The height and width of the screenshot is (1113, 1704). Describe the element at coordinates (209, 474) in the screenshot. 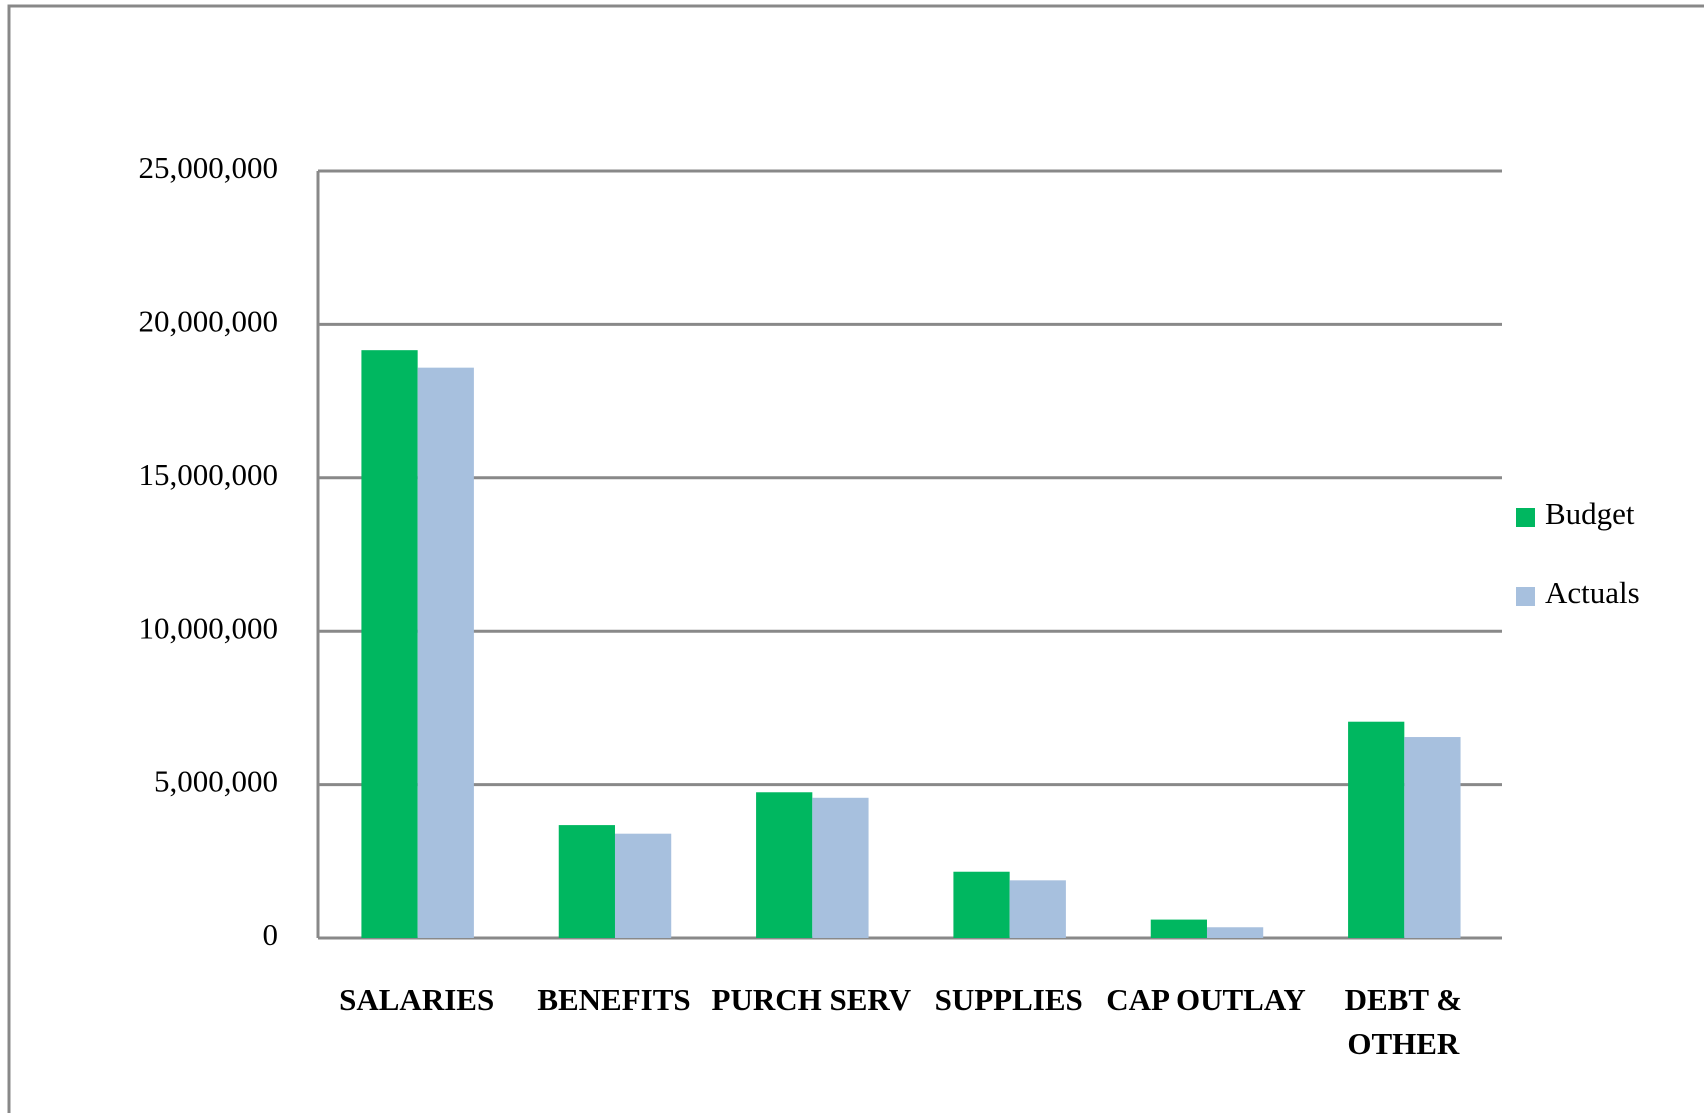

I see `y-tick-label: 15,000,000` at that location.